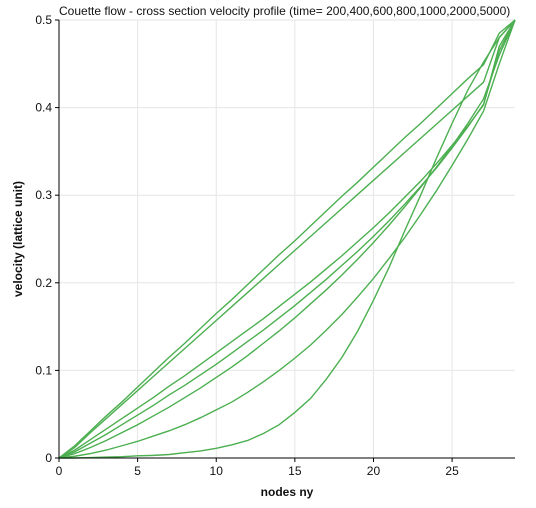 This screenshot has height=508, width=536. Describe the element at coordinates (374, 471) in the screenshot. I see `x-tick-label: 20` at that location.